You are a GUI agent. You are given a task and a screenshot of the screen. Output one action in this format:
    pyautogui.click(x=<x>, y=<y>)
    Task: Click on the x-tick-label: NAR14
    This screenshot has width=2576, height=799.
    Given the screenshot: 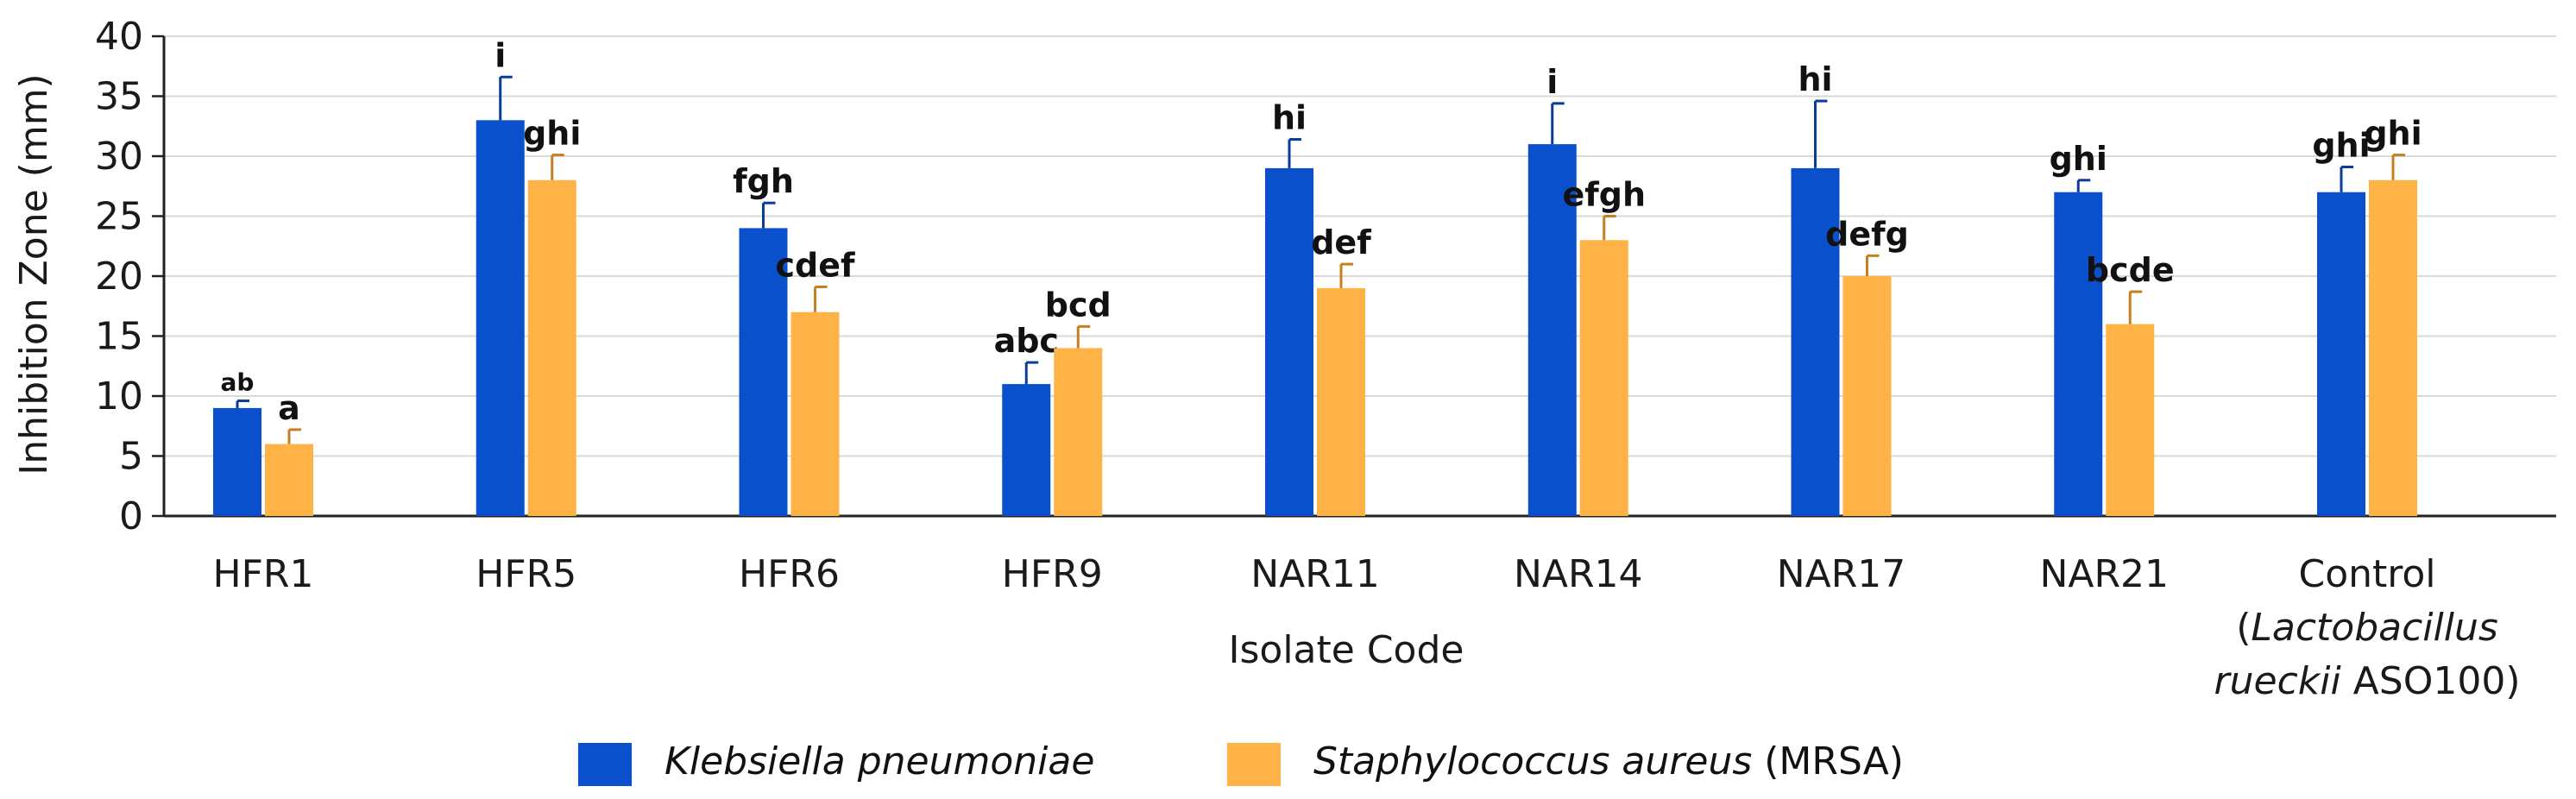 What is the action you would take?
    pyautogui.click(x=1578, y=574)
    